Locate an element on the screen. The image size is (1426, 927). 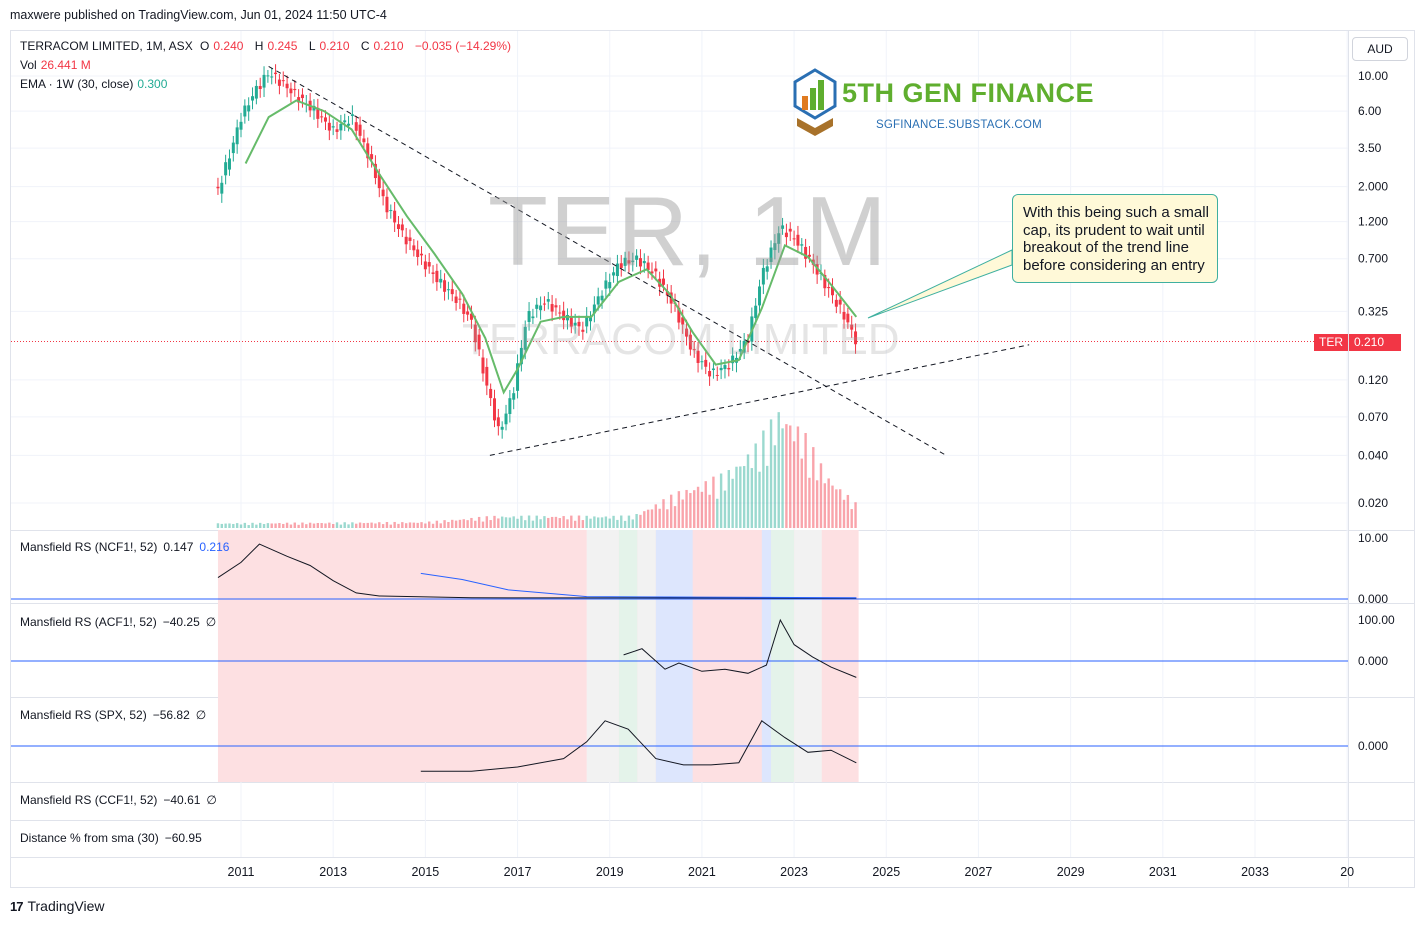
indicator-legend-ncf: Mansfield RS (NCF1!, 52) 0.147 0.216 is located at coordinates (125, 547).